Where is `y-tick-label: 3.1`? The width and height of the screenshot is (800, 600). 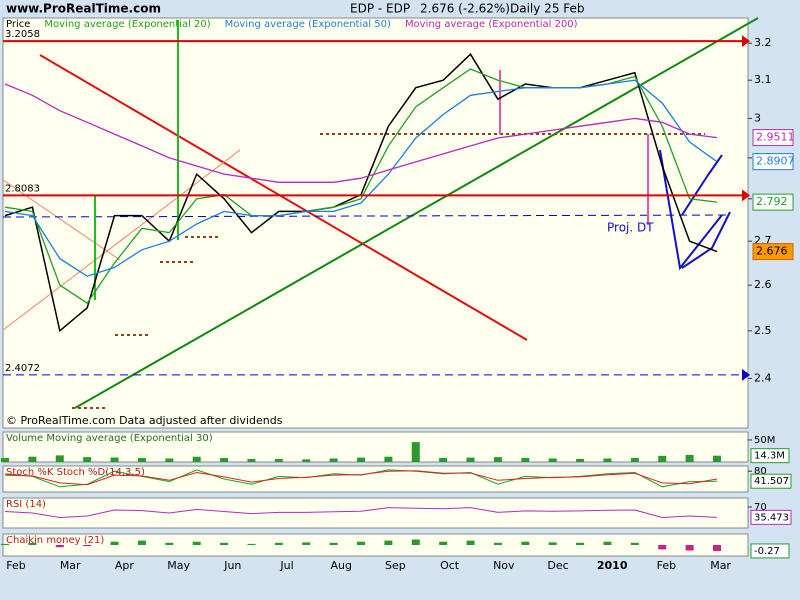 y-tick-label: 3.1 is located at coordinates (763, 79).